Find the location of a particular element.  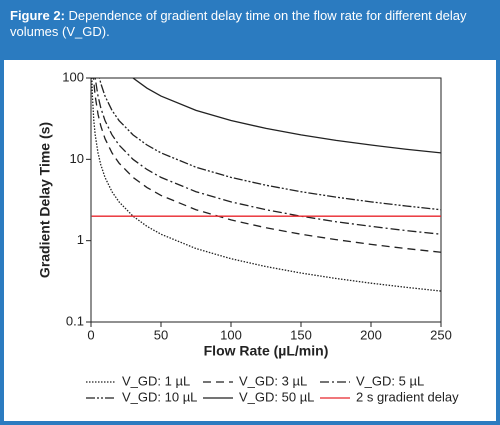

x-tick-label: 0 is located at coordinates (90, 334).